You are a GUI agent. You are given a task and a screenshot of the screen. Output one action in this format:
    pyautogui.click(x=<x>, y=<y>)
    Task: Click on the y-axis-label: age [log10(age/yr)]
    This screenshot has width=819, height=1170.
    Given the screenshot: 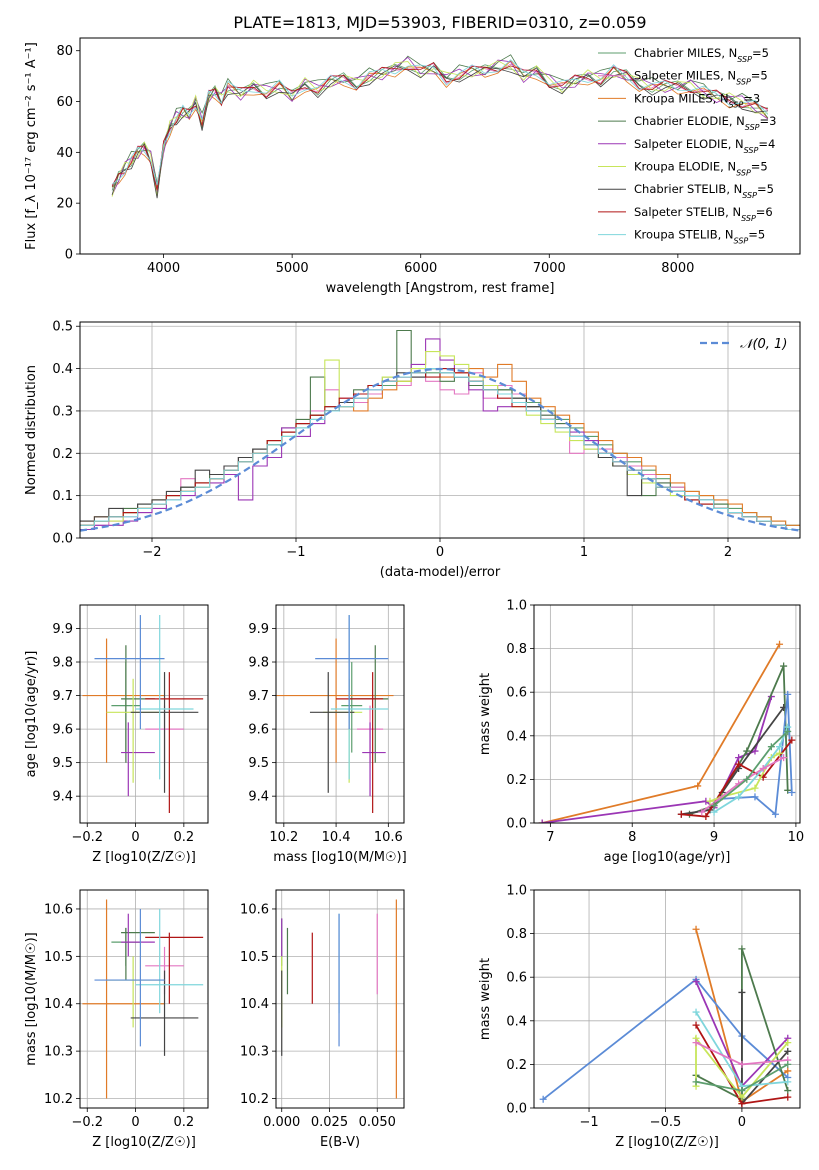 What is the action you would take?
    pyautogui.click(x=31, y=714)
    